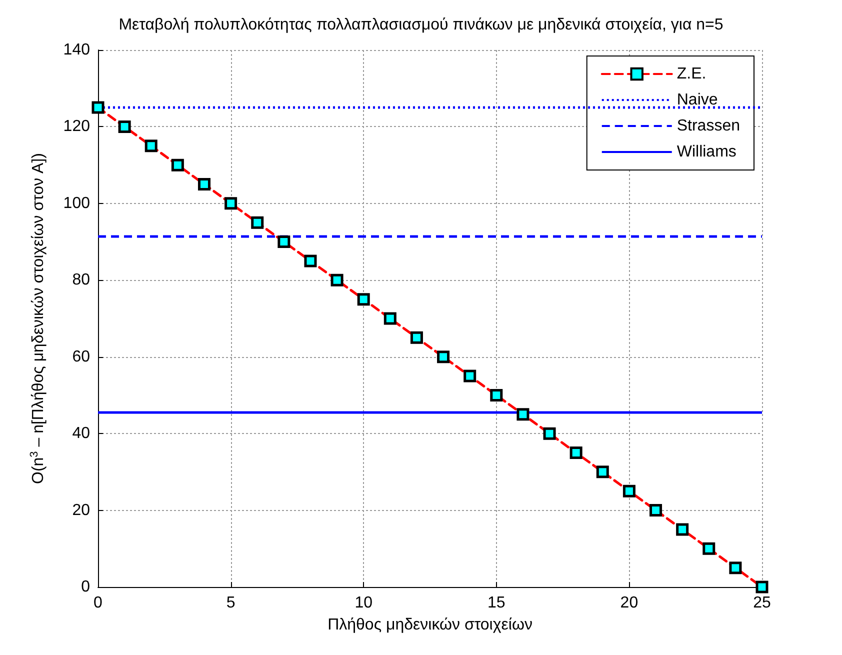 The height and width of the screenshot is (655, 842). What do you see at coordinates (81, 280) in the screenshot?
I see `y-tick-label: 80` at bounding box center [81, 280].